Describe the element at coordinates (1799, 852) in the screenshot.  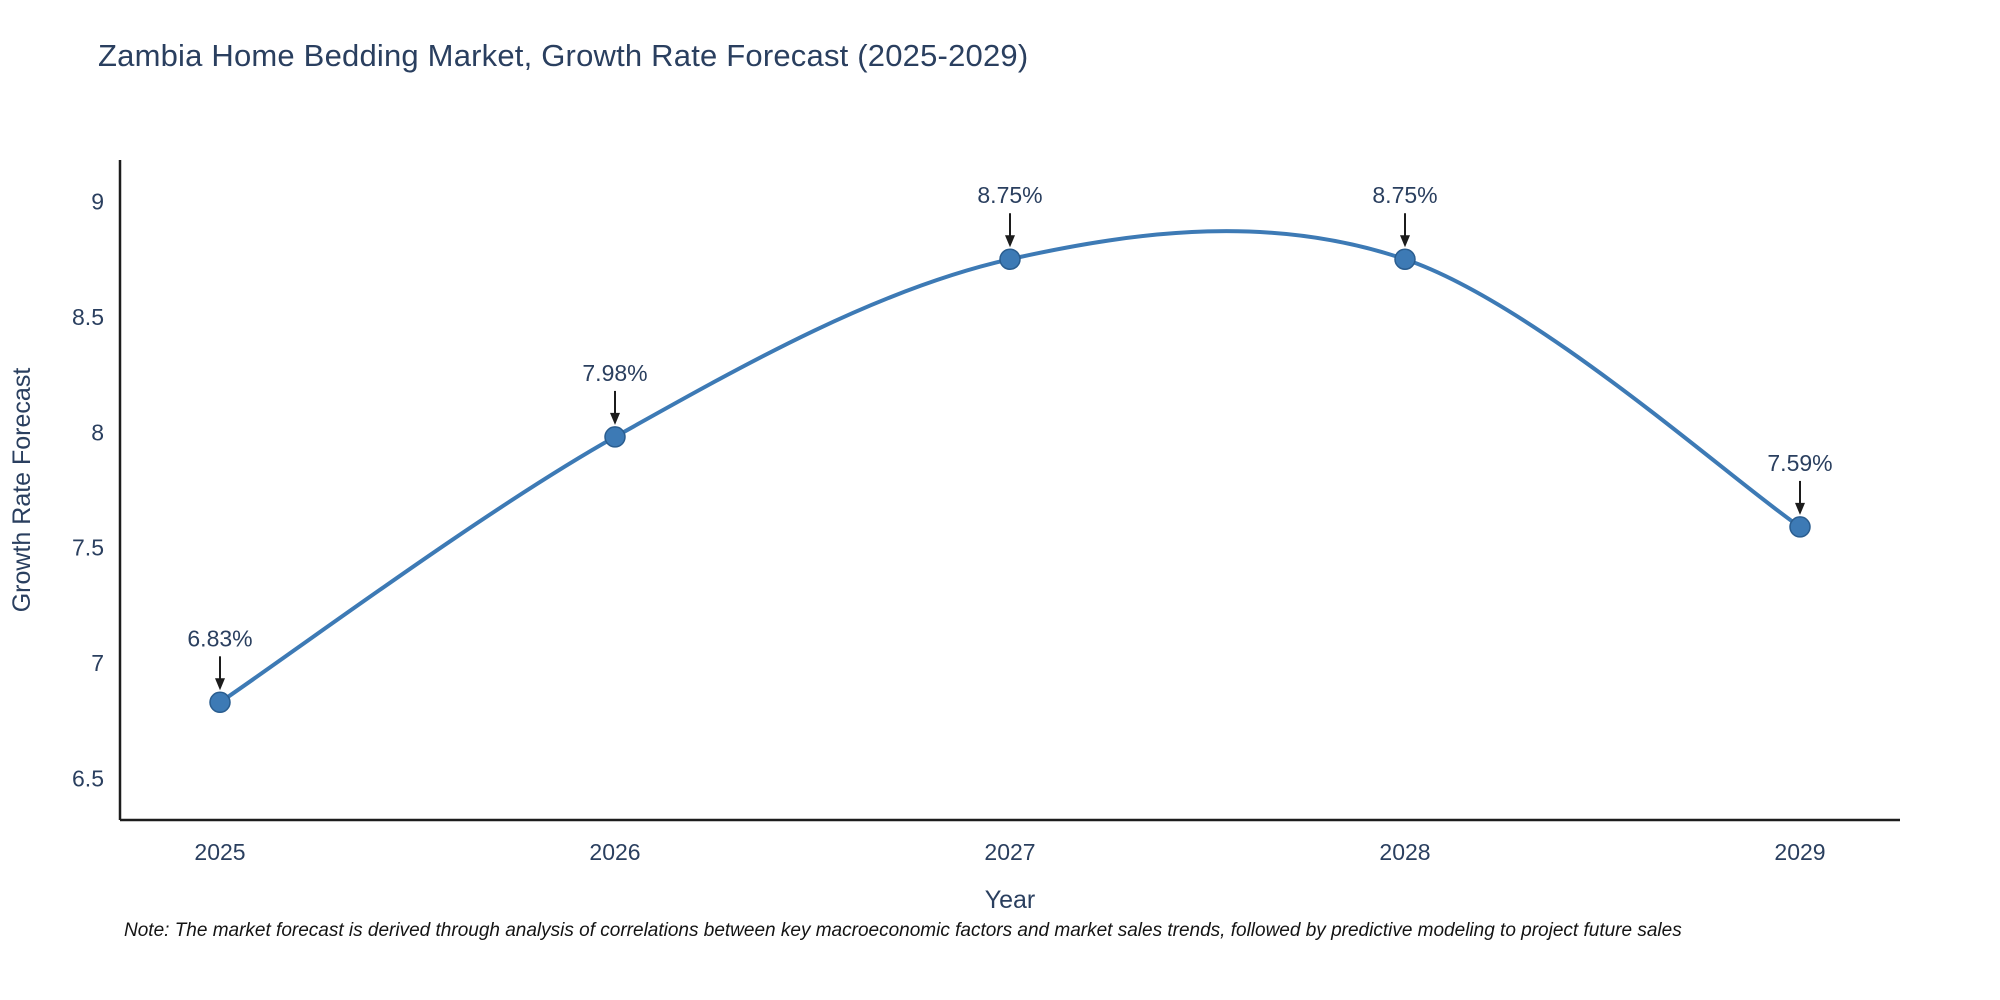
I see `x-tick-label: 2029` at that location.